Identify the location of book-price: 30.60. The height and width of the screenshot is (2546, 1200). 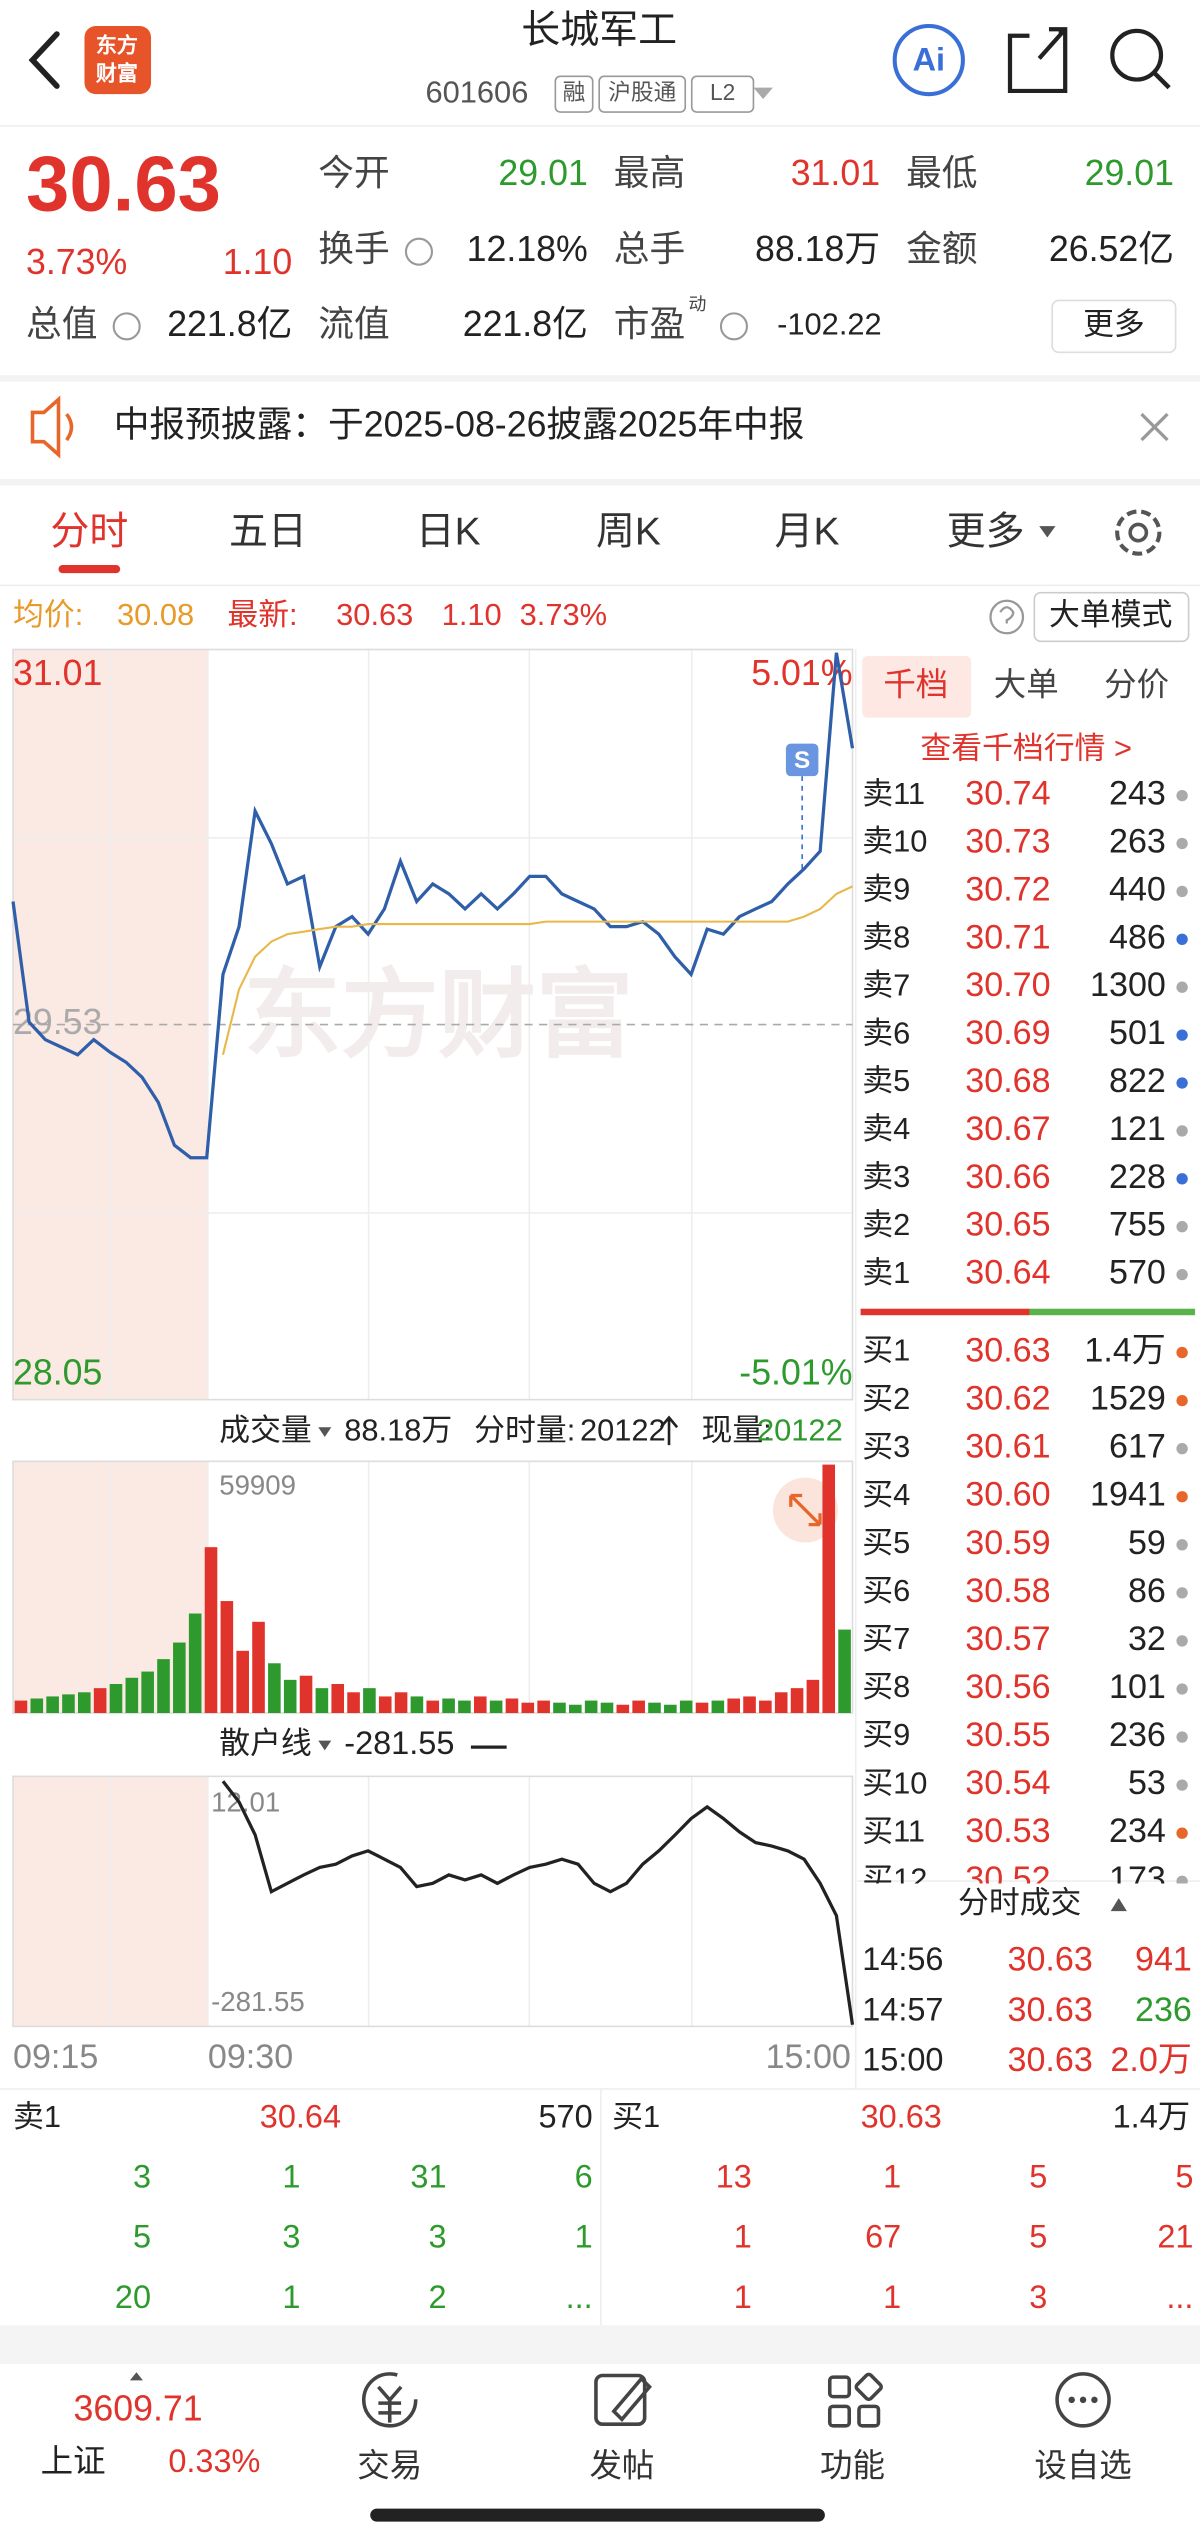
(1007, 1495).